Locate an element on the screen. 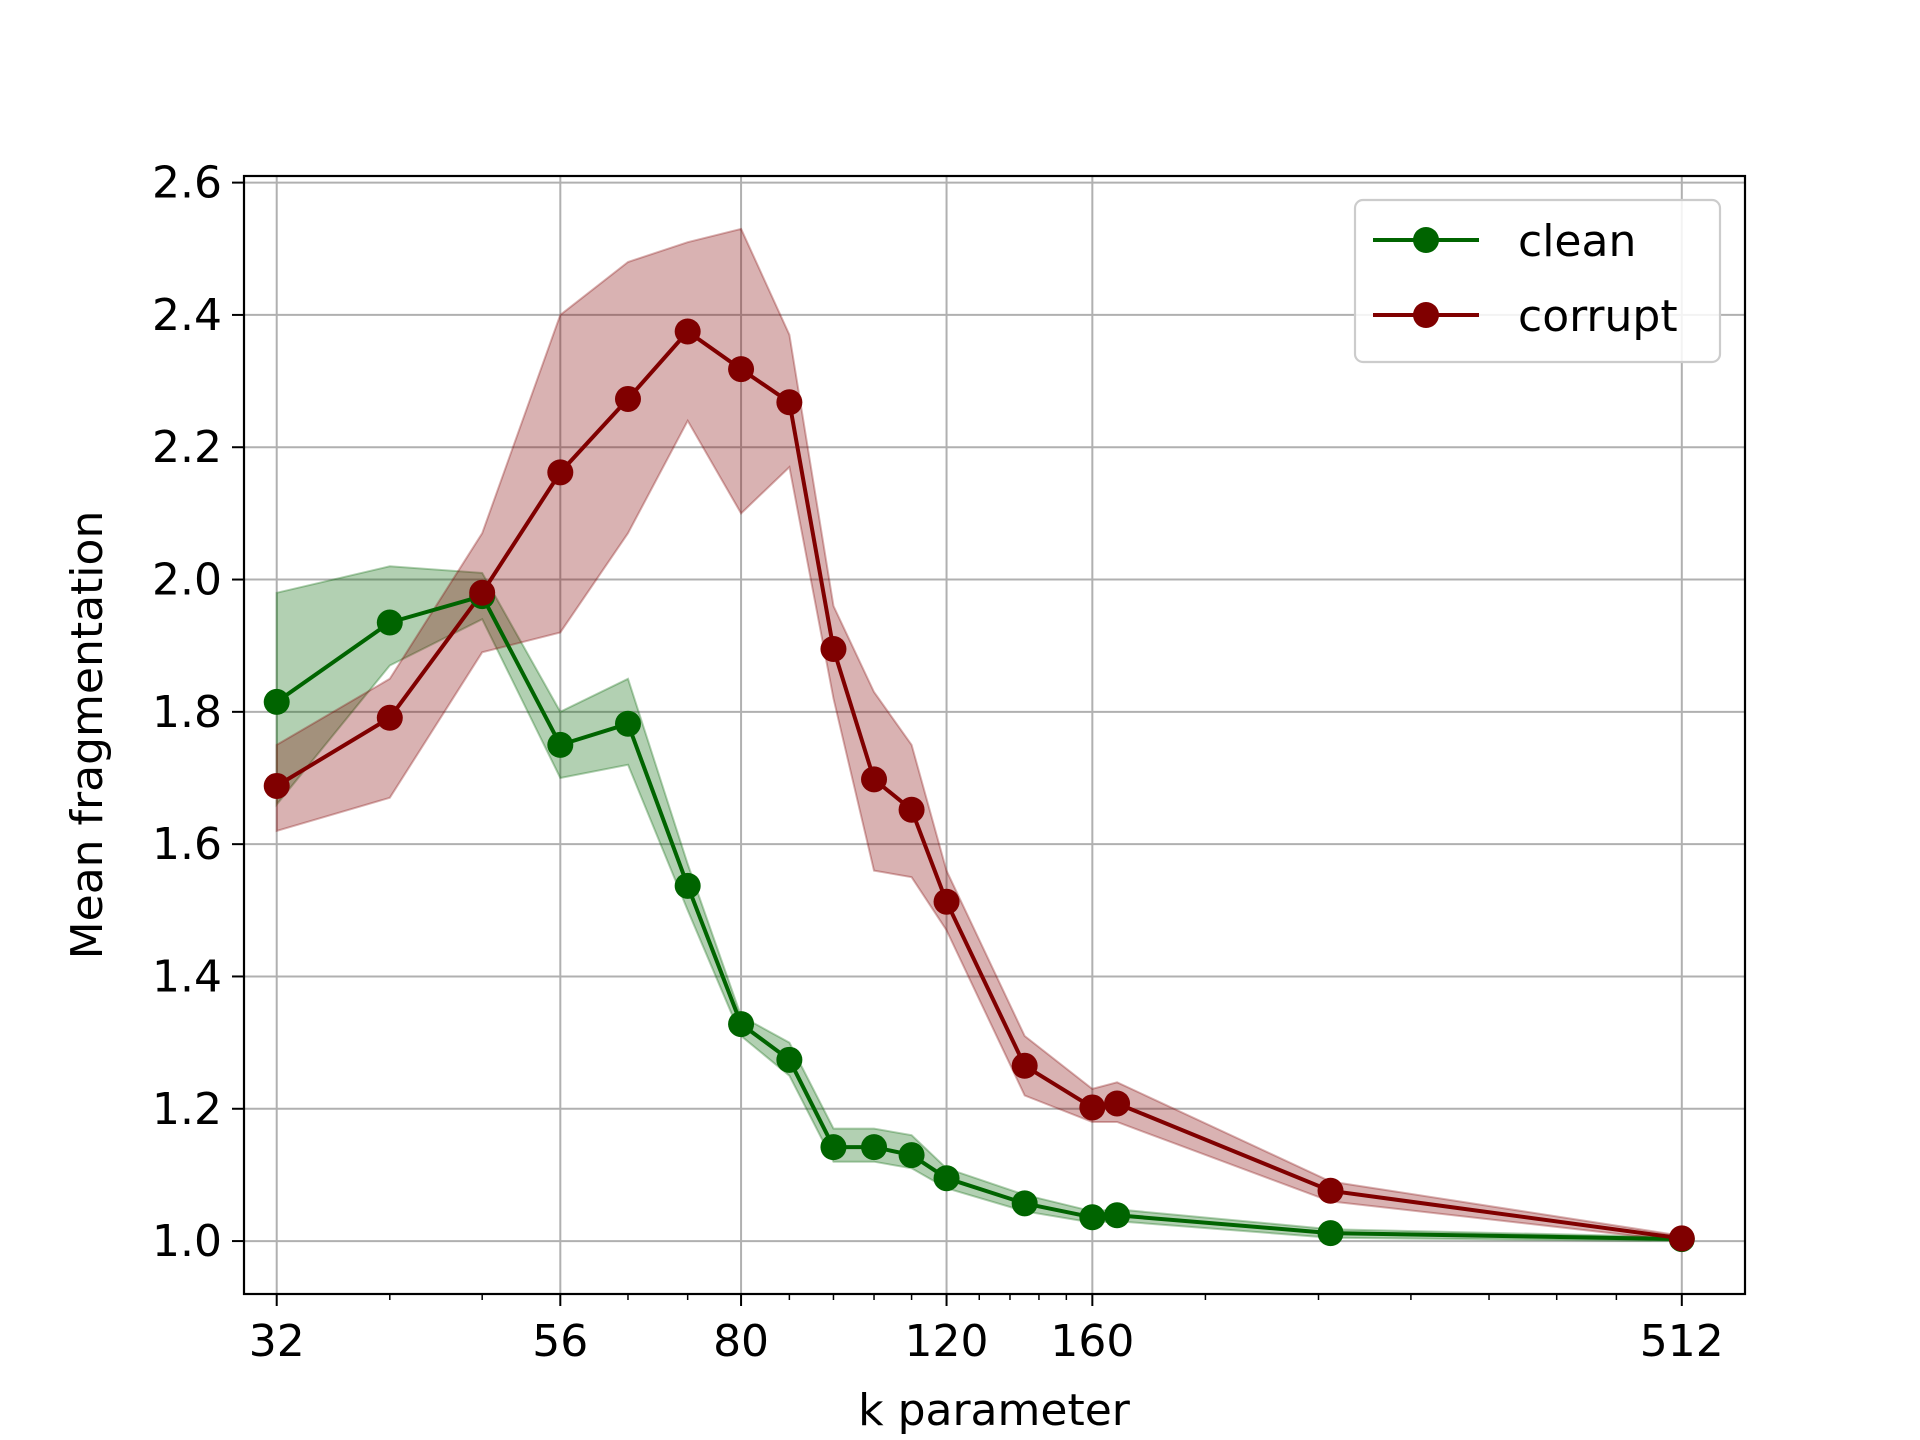 The width and height of the screenshot is (1920, 1440). x-tick-label: 80 is located at coordinates (741, 1341).